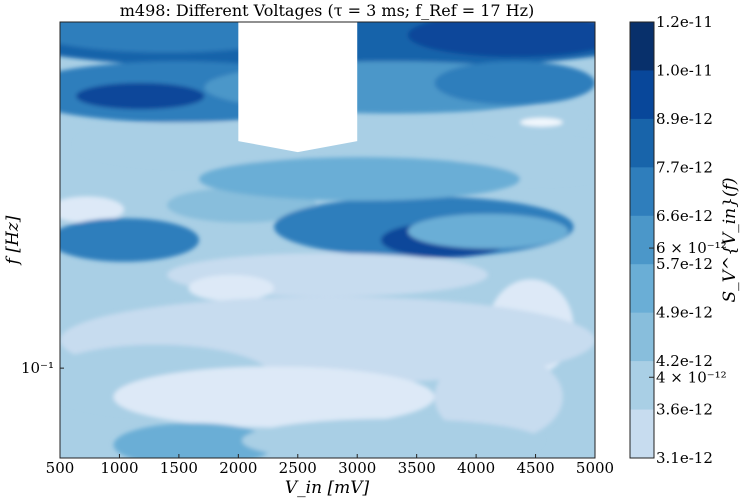  I want to click on colorbar-tick-label: 8.9e-12, so click(684, 119).